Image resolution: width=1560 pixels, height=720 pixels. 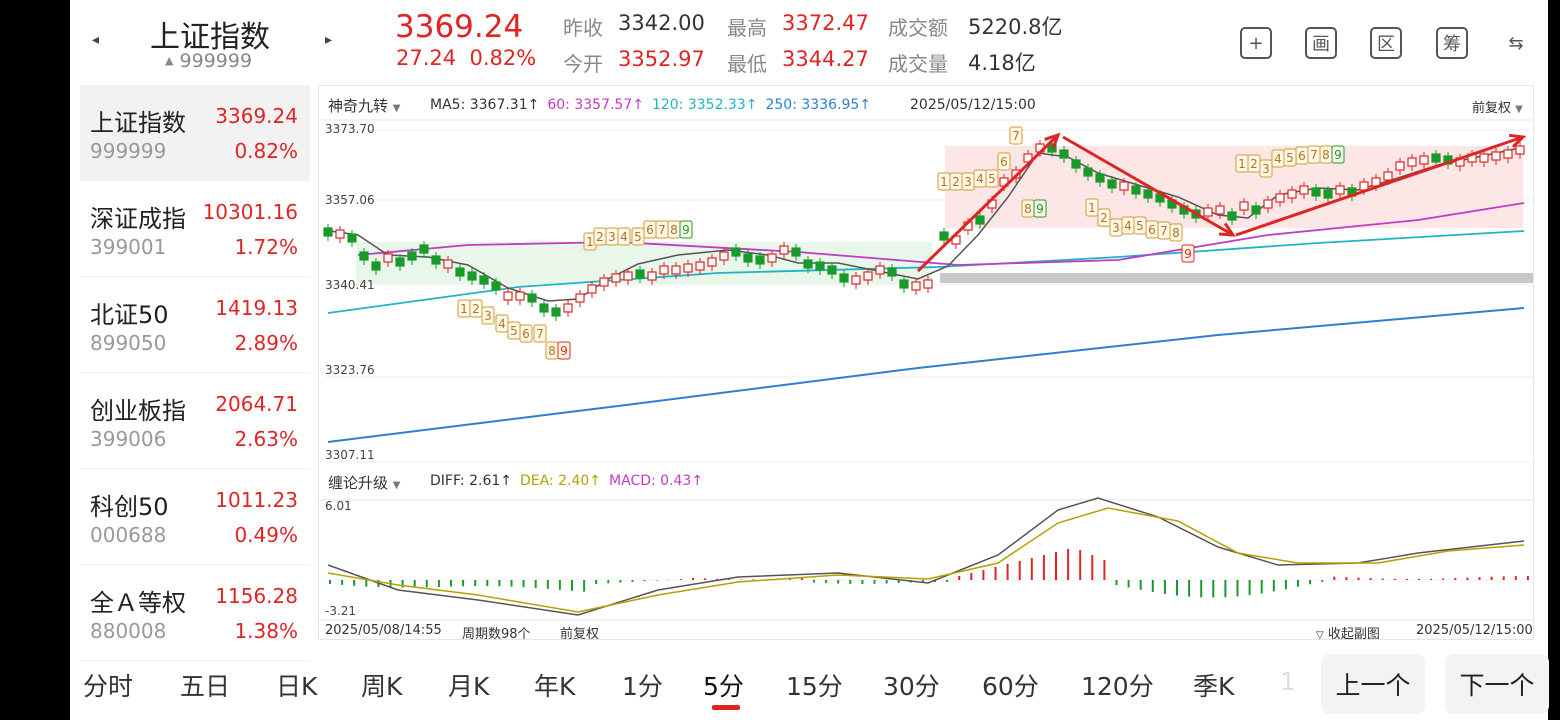 I want to click on stat-label: 今开, so click(x=583, y=64).